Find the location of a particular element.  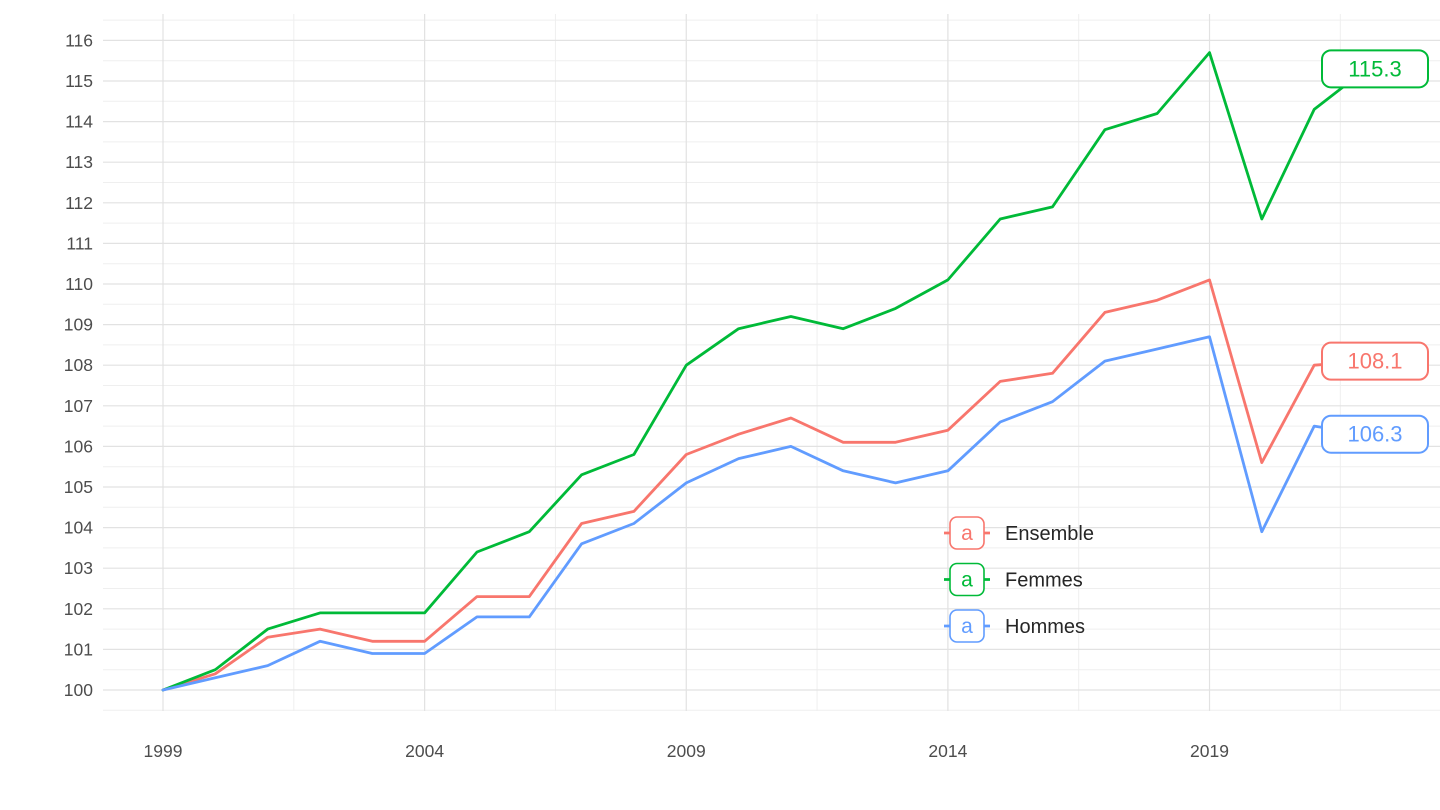

legend-item-femmes: a Femmes is located at coordinates (1013, 579).